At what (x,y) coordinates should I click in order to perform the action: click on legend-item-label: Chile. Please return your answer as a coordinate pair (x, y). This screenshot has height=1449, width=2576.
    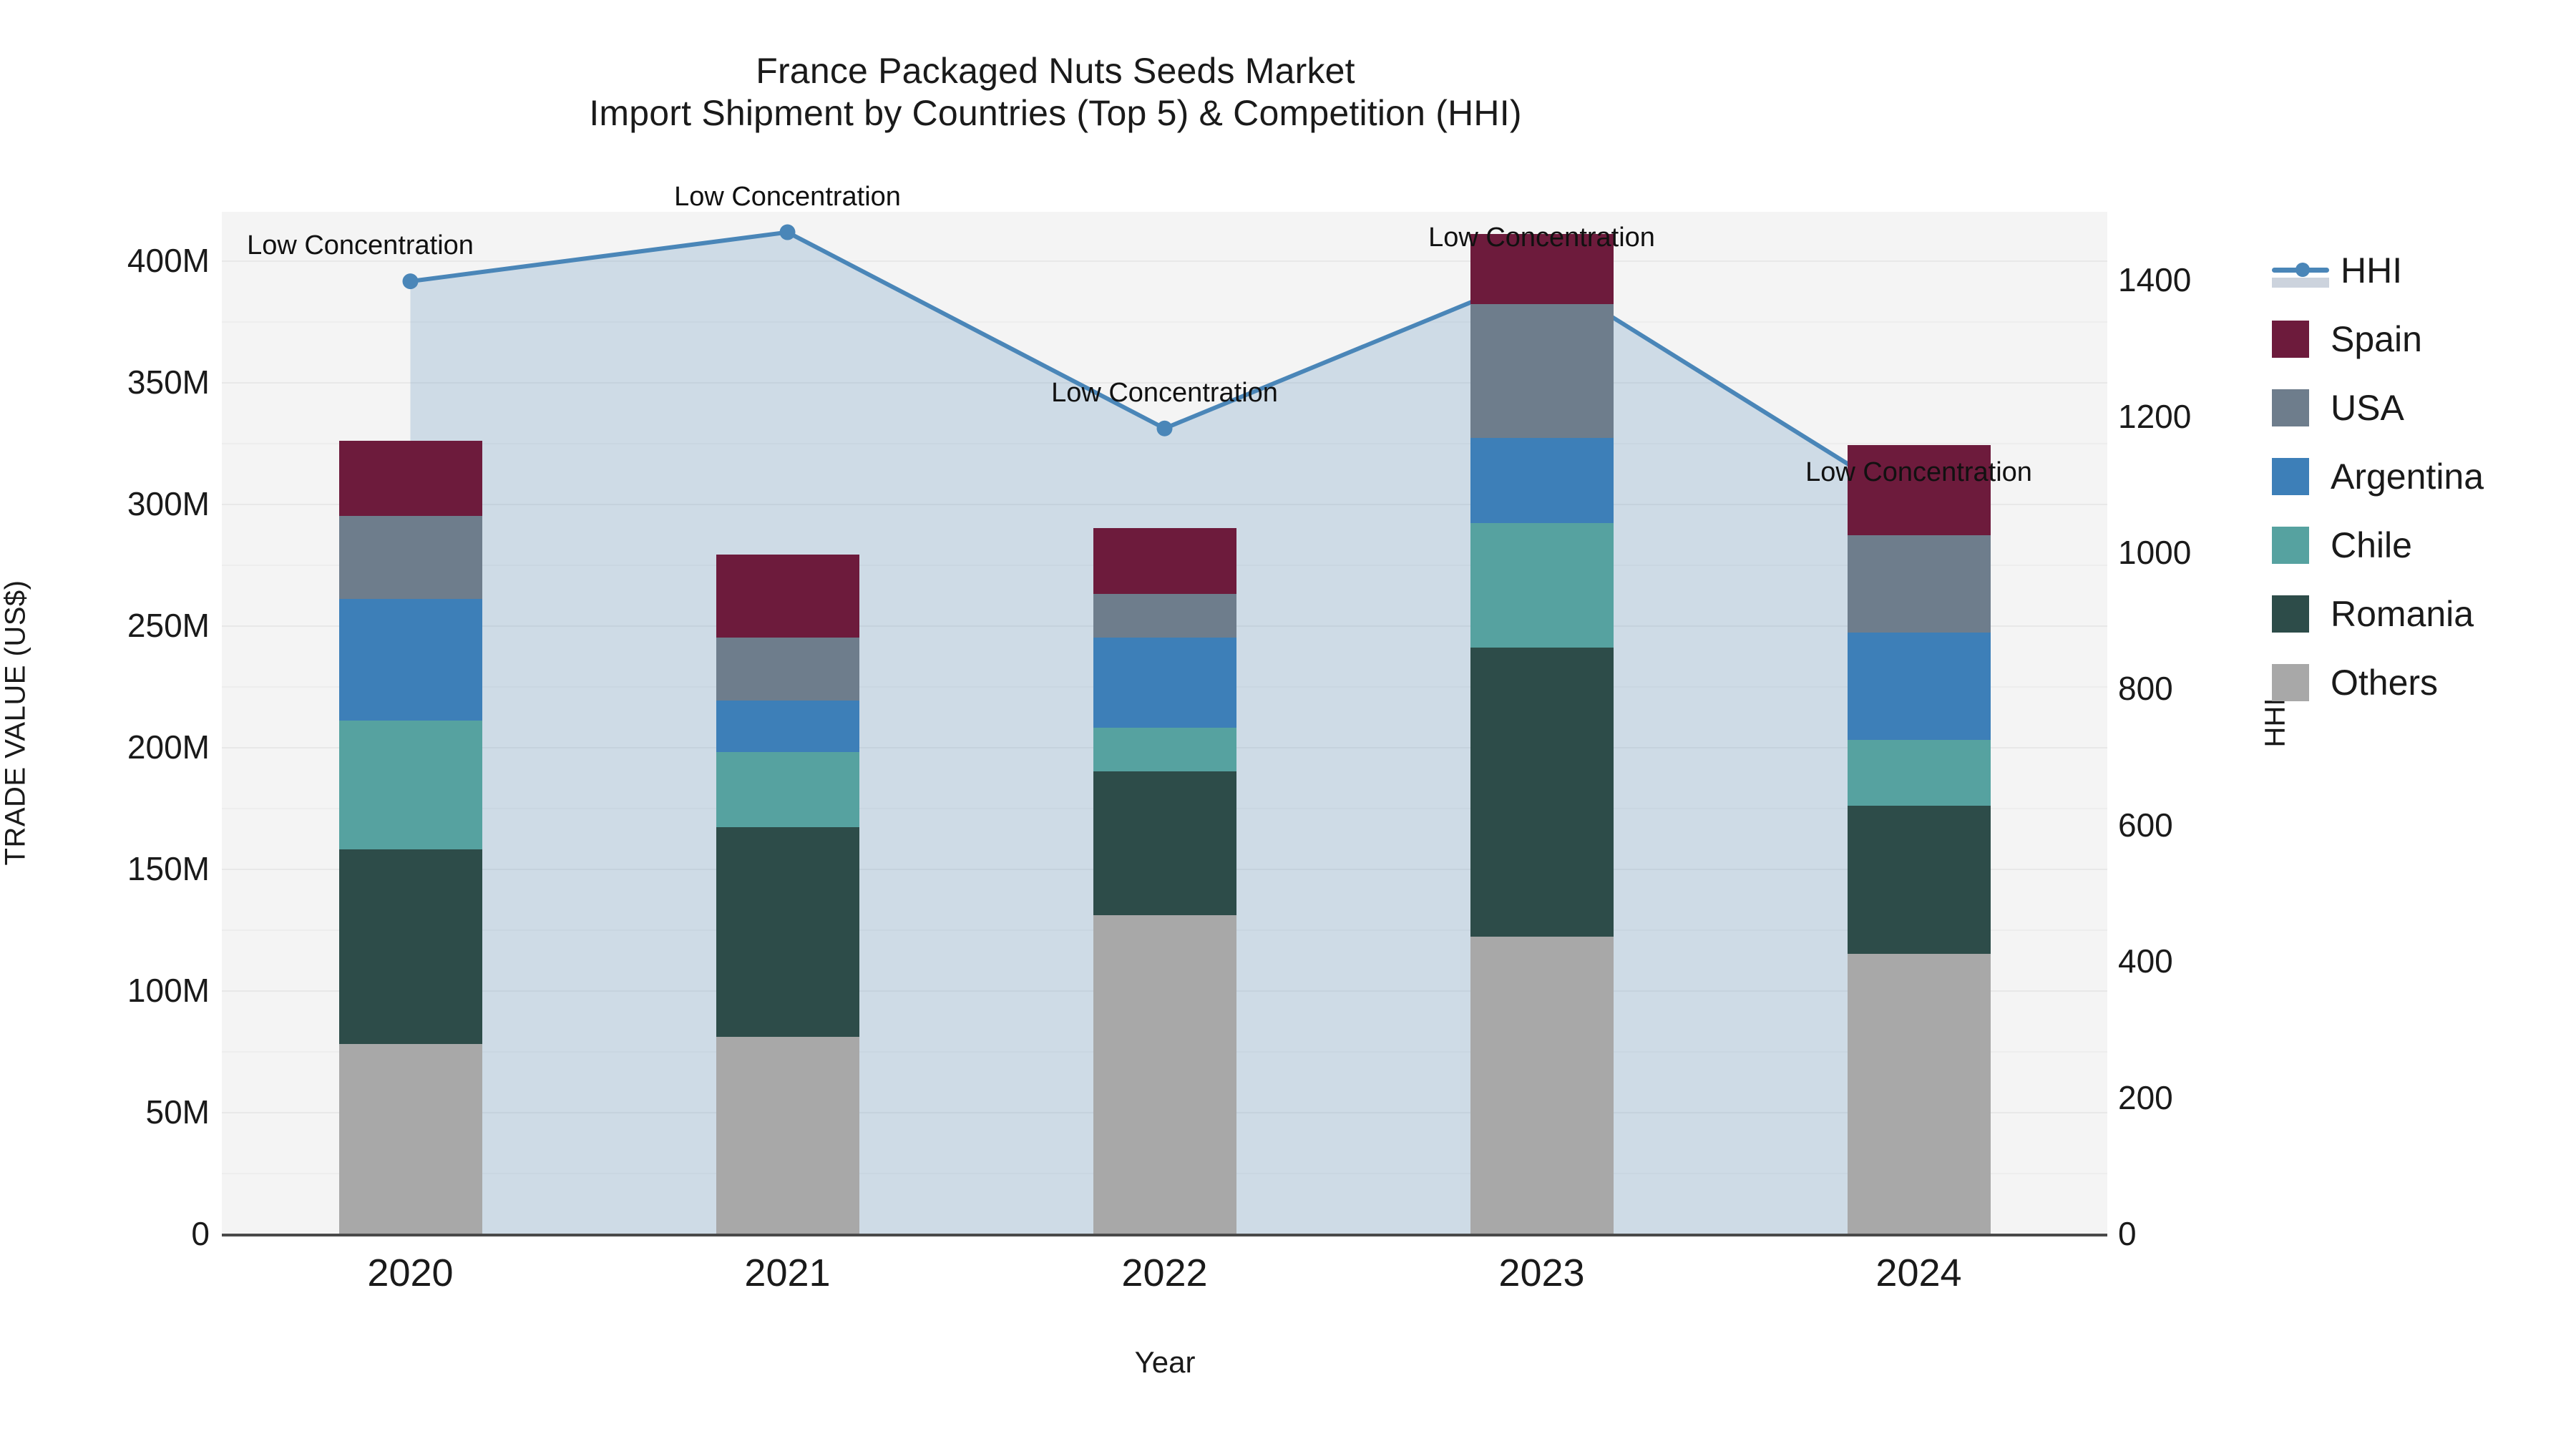
    Looking at the image, I should click on (2371, 545).